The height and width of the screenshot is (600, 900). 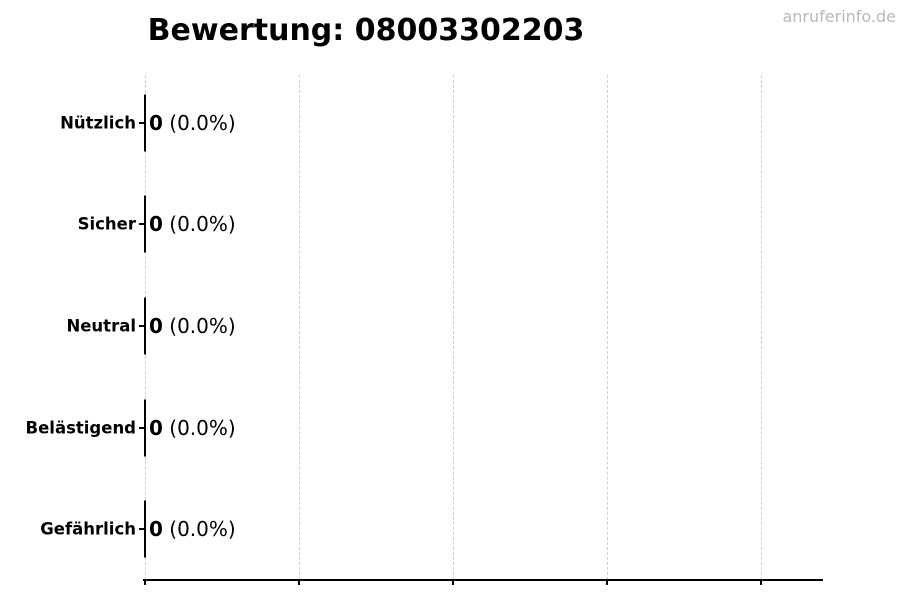 I want to click on bar-row: Gefährlich 0 (0.0%), so click(x=431, y=529).